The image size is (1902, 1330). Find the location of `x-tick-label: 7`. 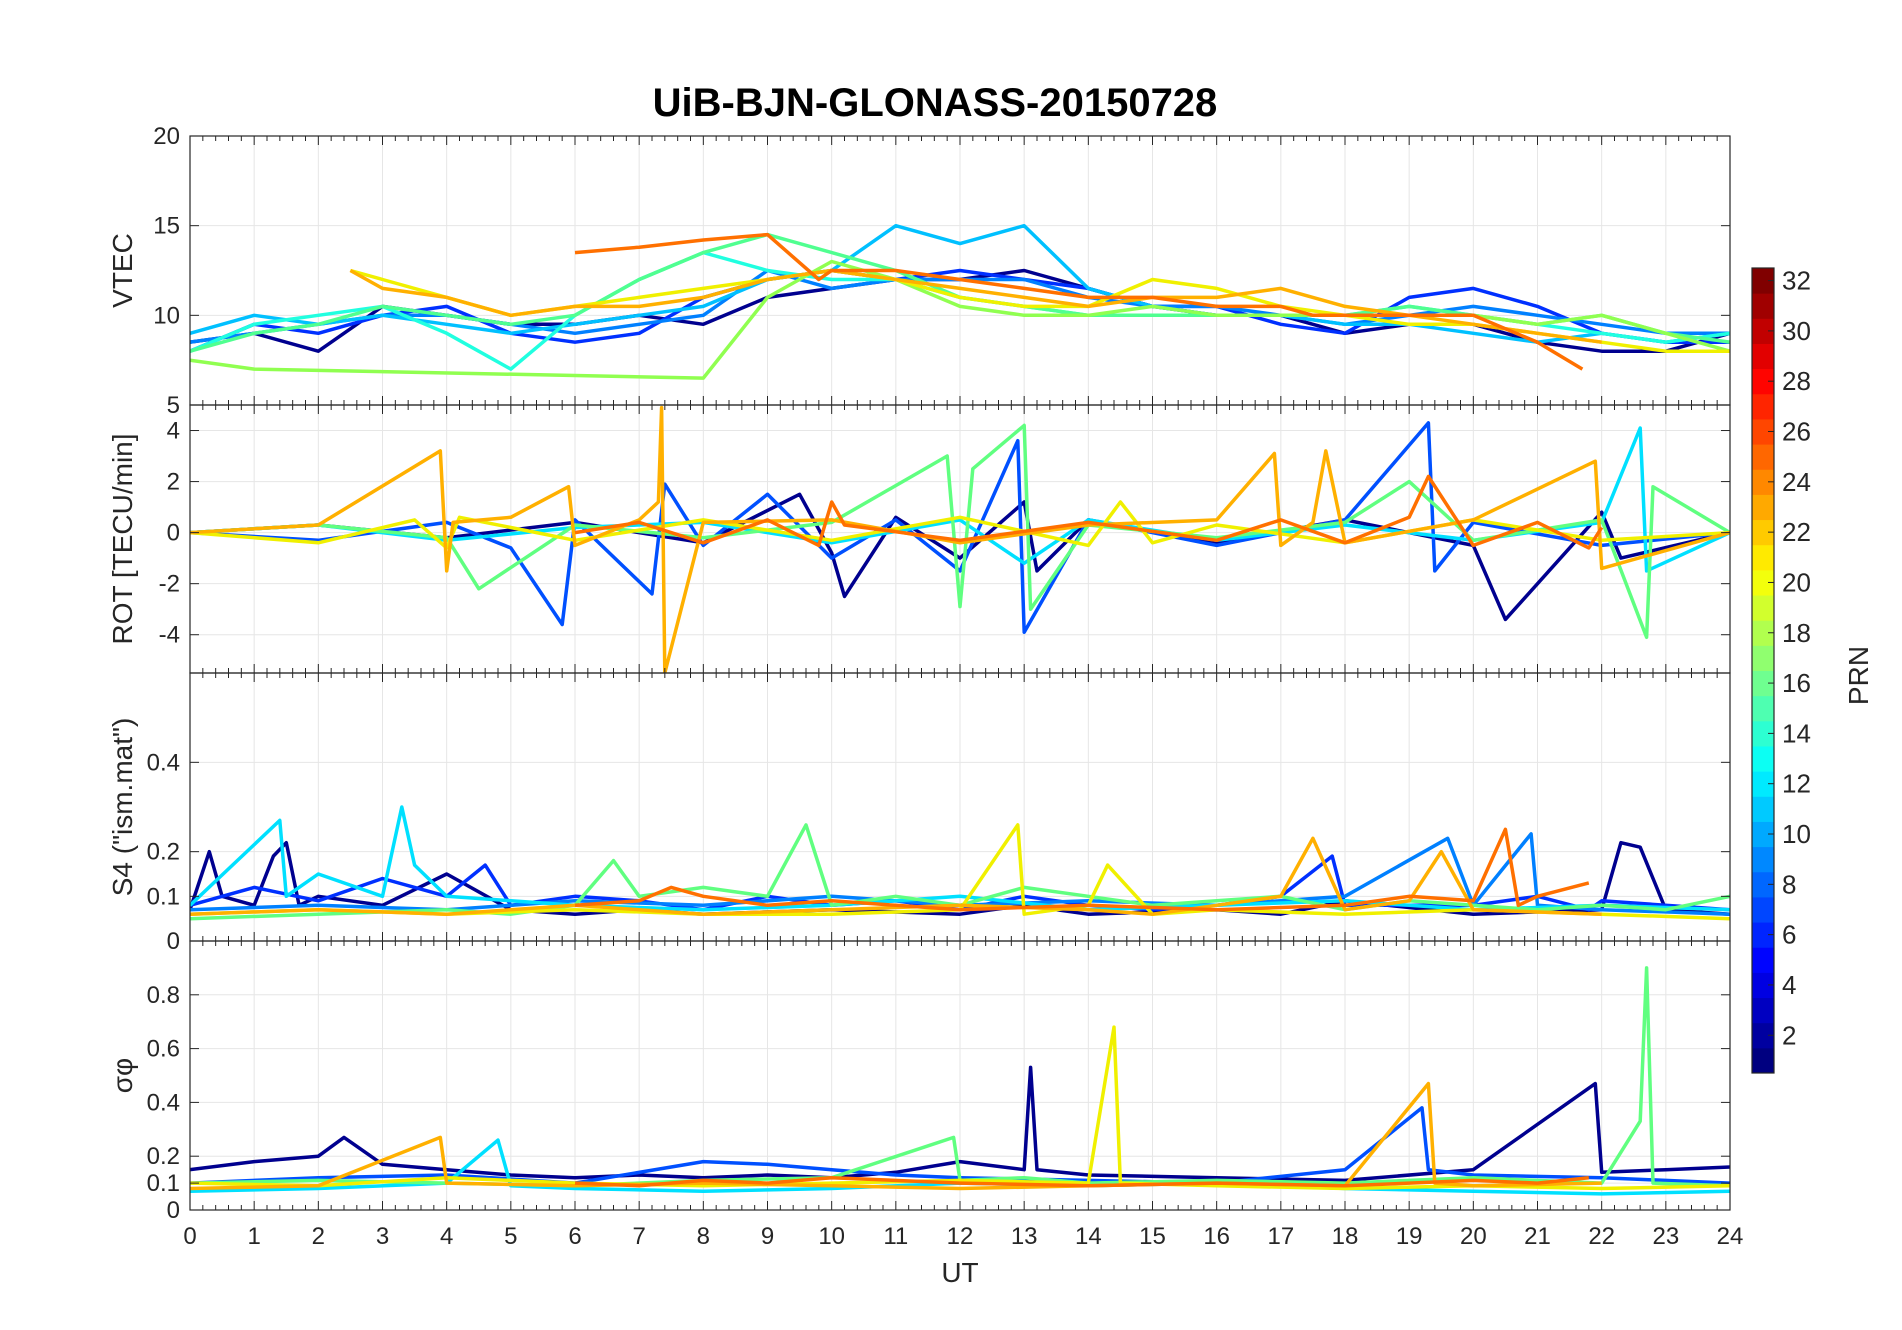

x-tick-label: 7 is located at coordinates (638, 1236).